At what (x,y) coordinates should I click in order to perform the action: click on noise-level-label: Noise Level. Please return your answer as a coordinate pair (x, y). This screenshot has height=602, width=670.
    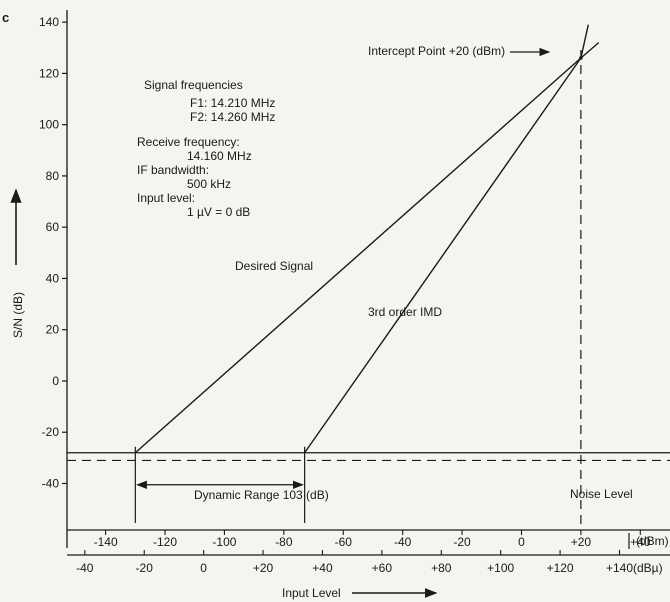
    Looking at the image, I should click on (601, 494).